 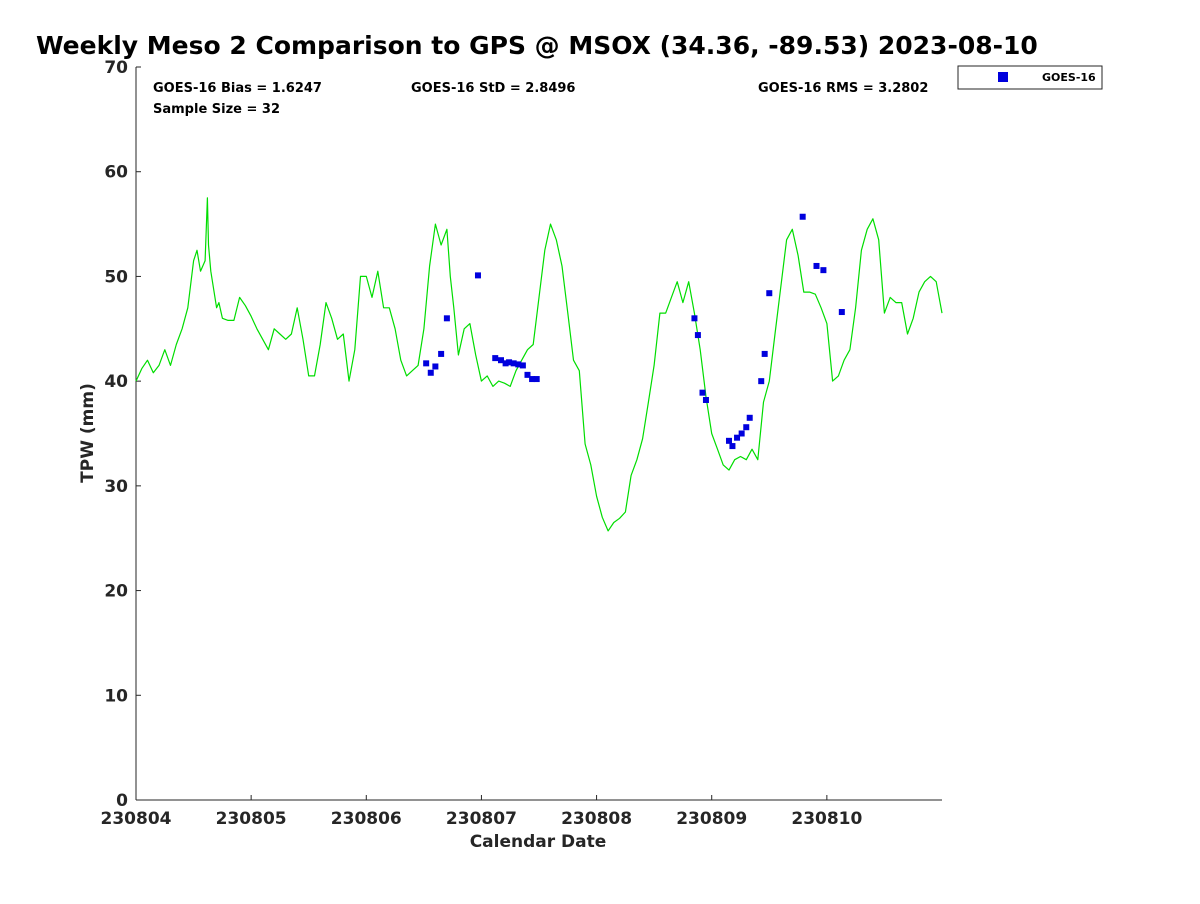 I want to click on legend-box, so click(x=1030, y=77).